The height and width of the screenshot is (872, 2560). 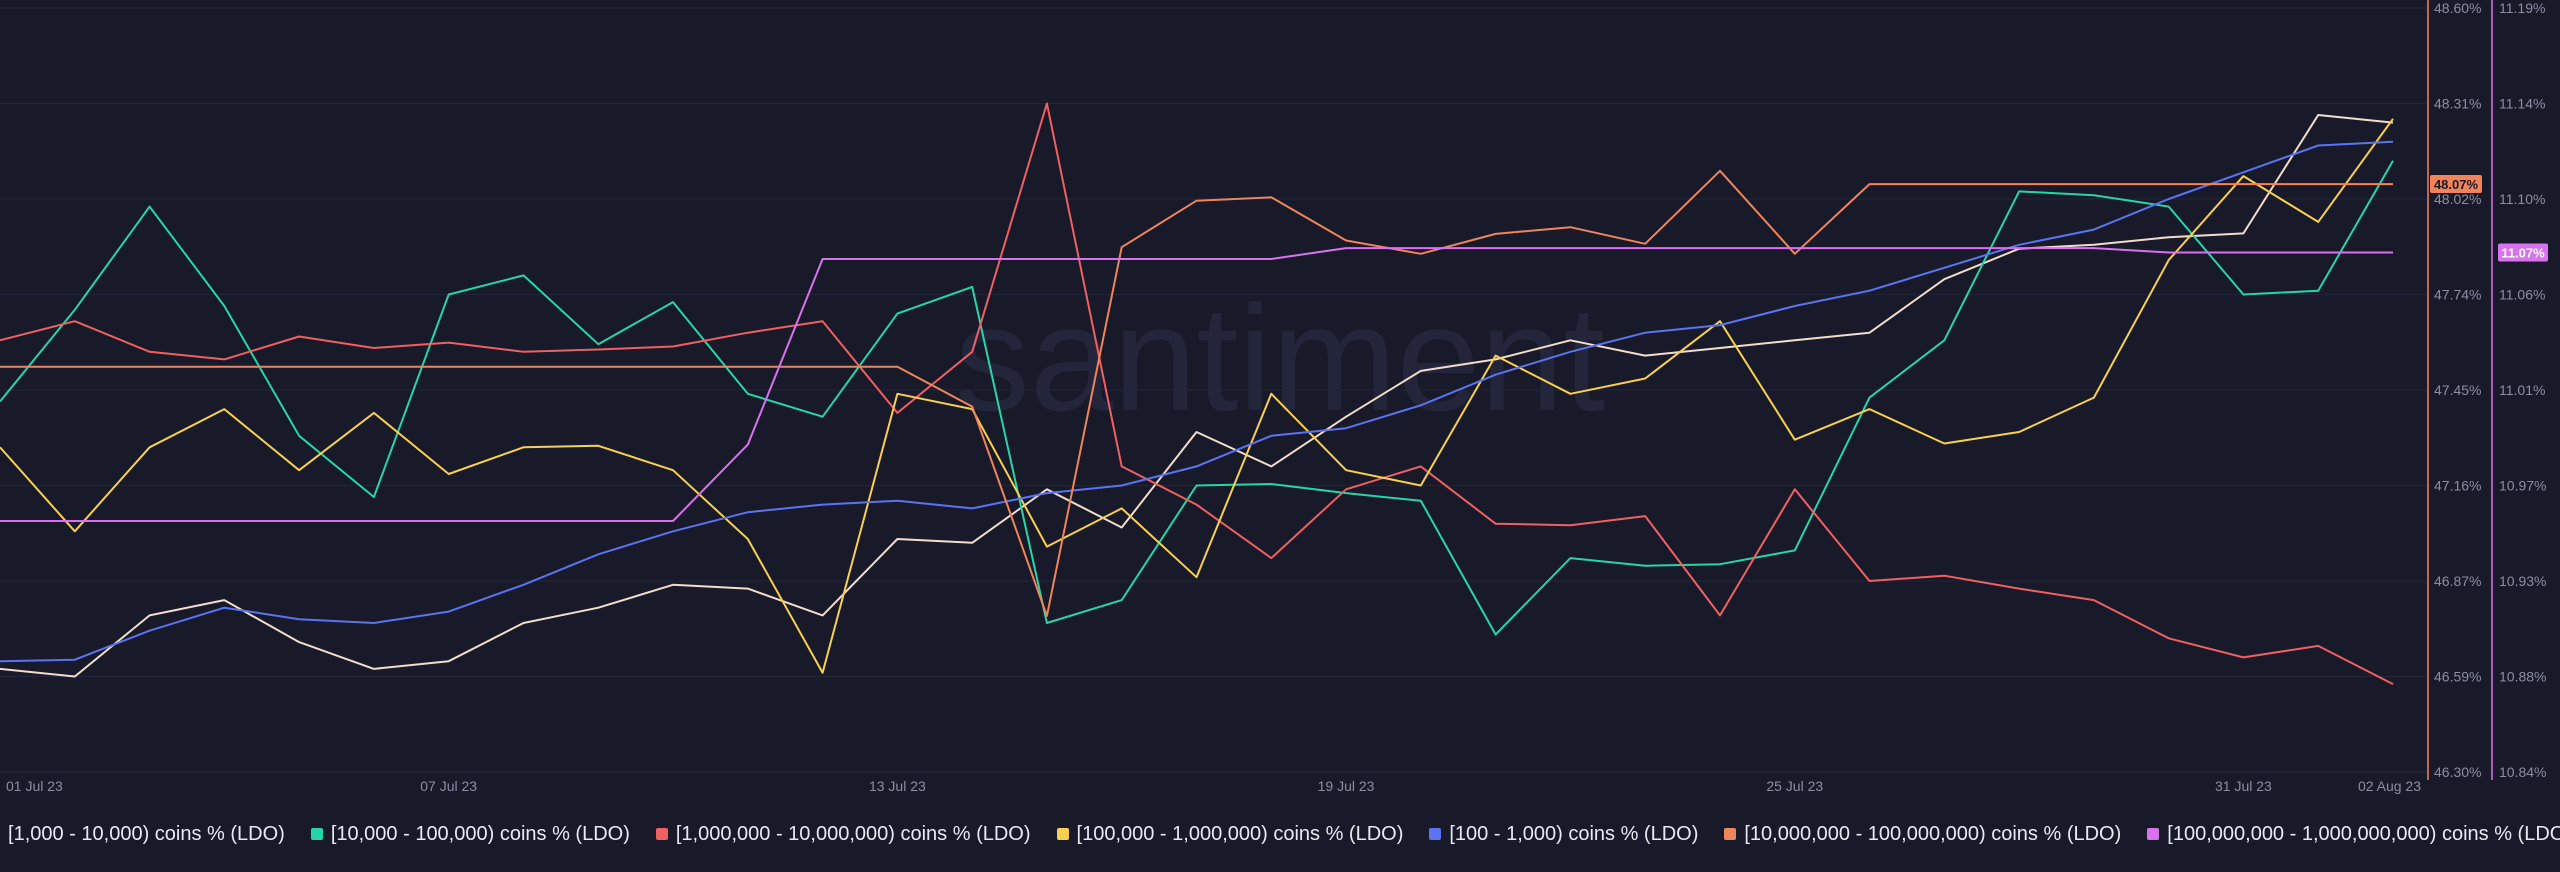 What do you see at coordinates (2457, 295) in the screenshot?
I see `left-axis-tick-label: 47.74%` at bounding box center [2457, 295].